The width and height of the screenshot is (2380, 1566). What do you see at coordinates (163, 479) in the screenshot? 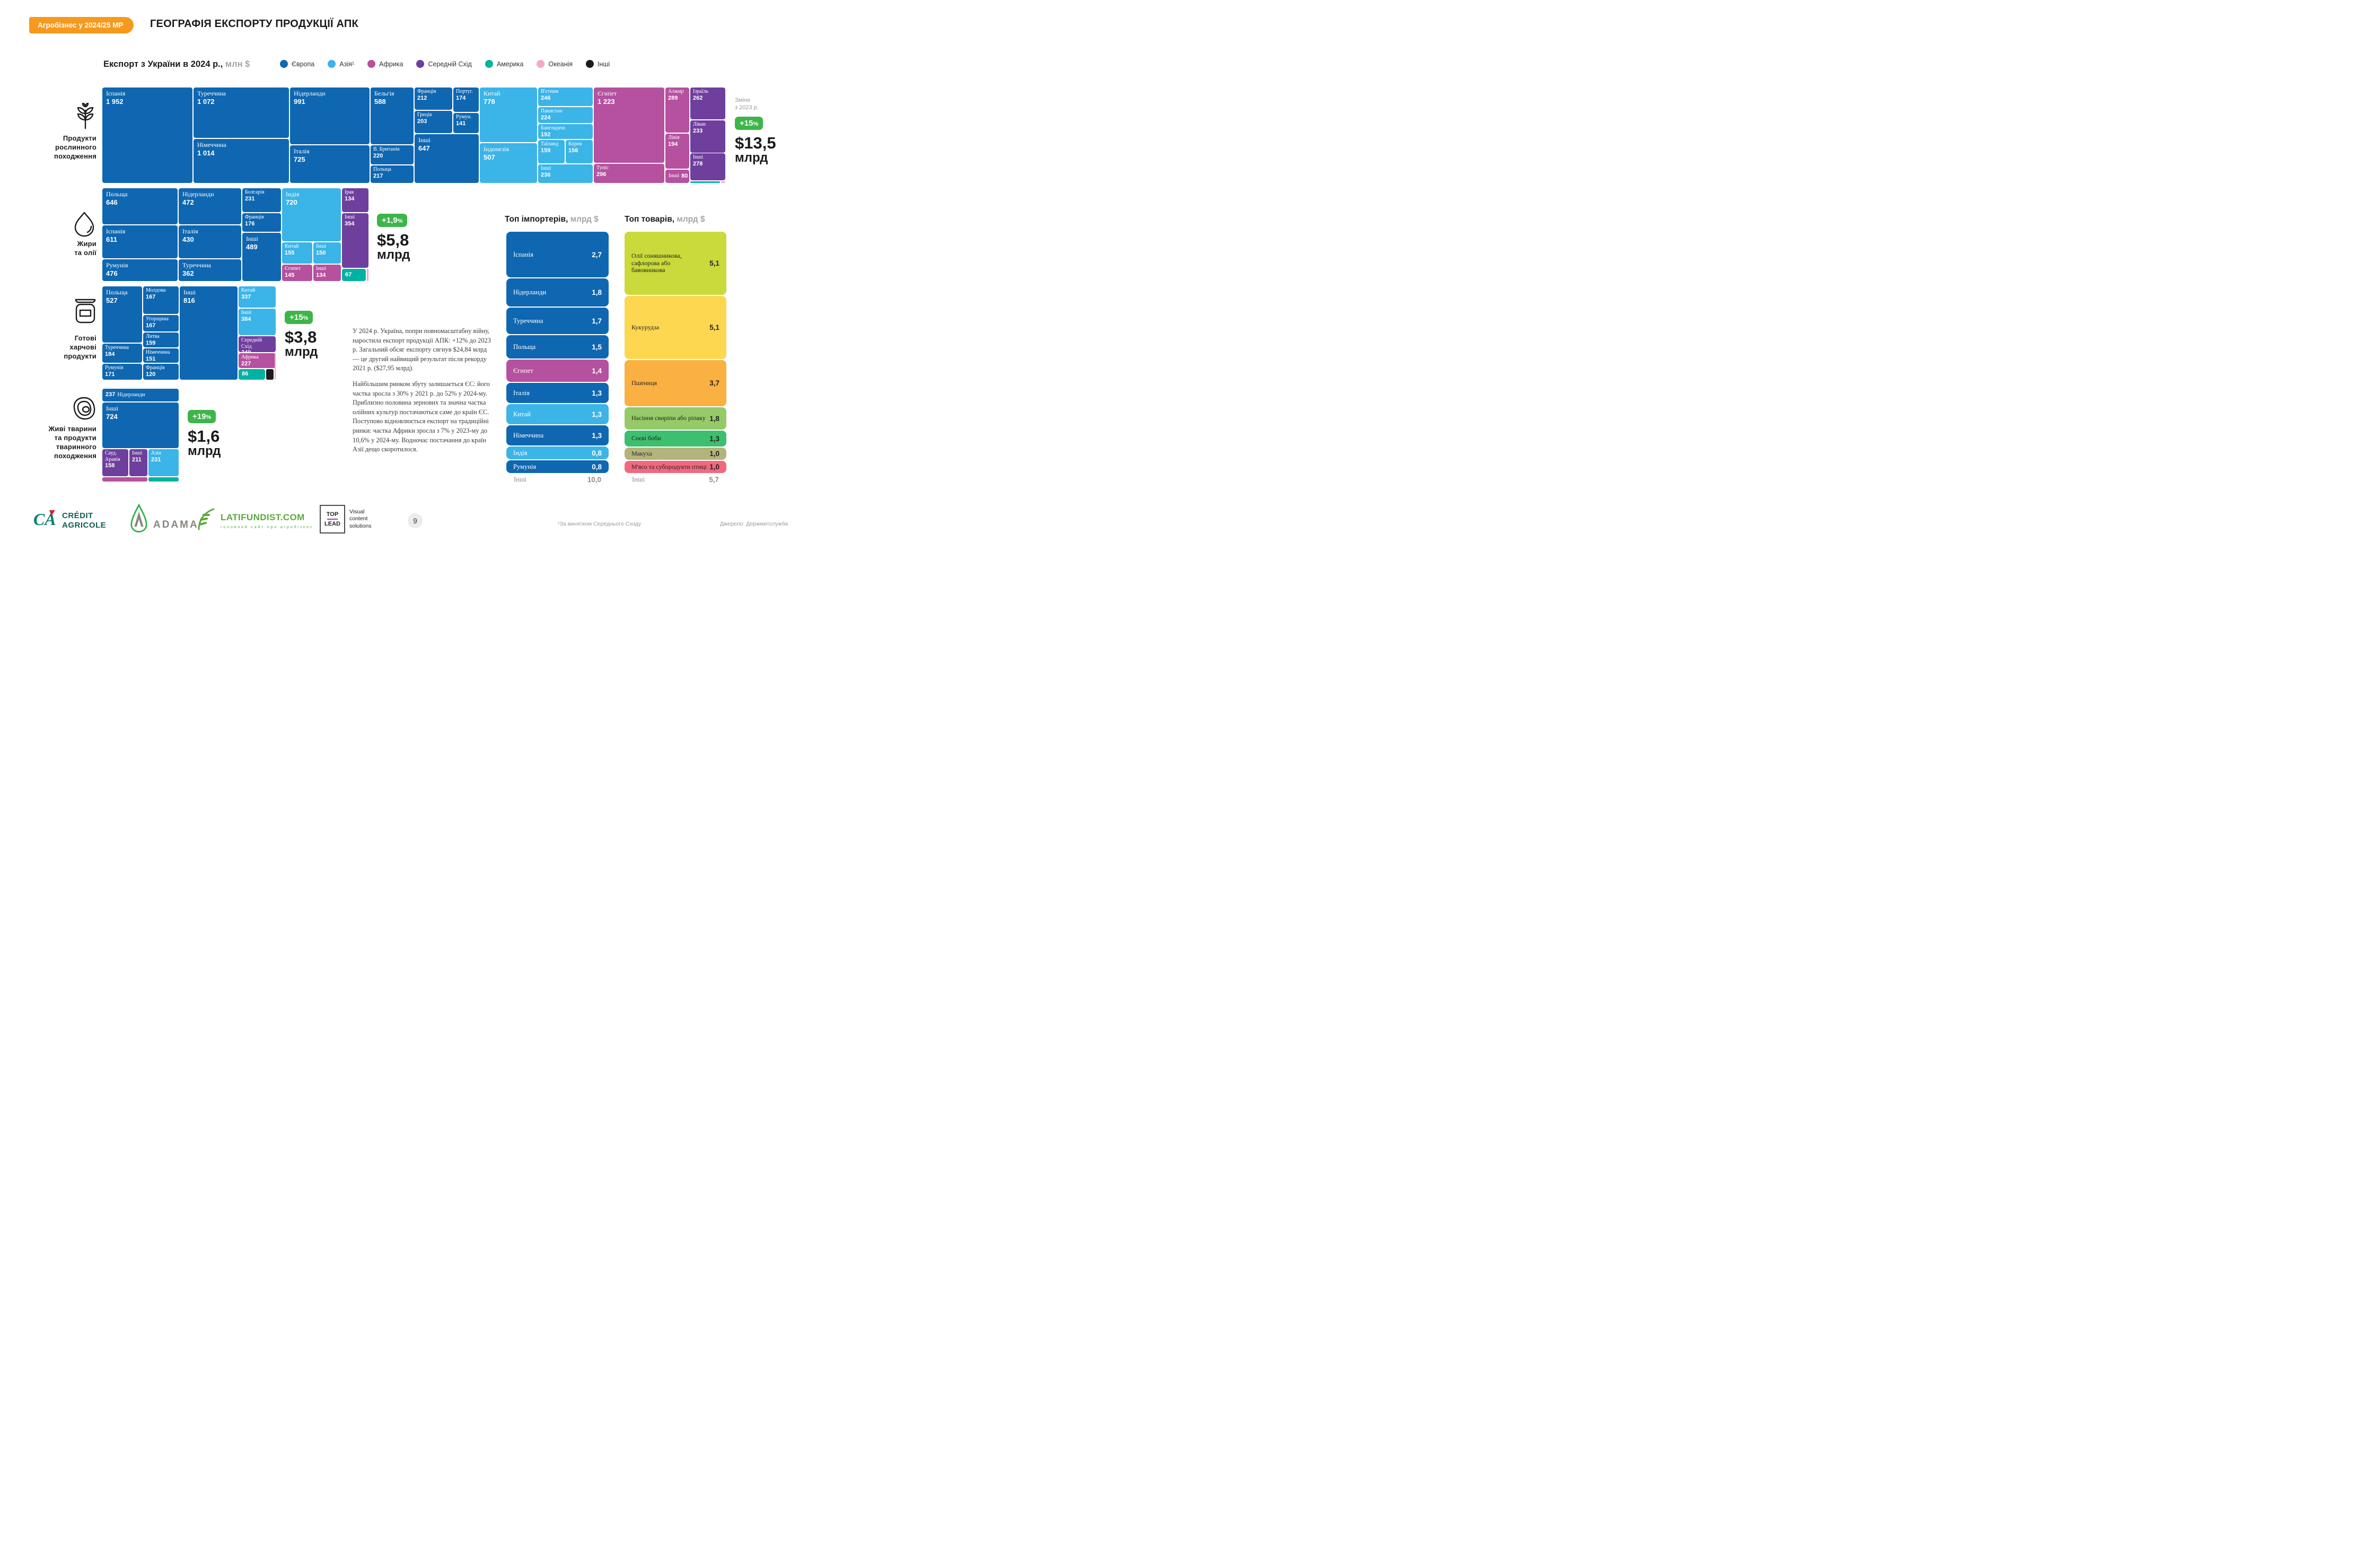
I see `treemap-cell` at bounding box center [163, 479].